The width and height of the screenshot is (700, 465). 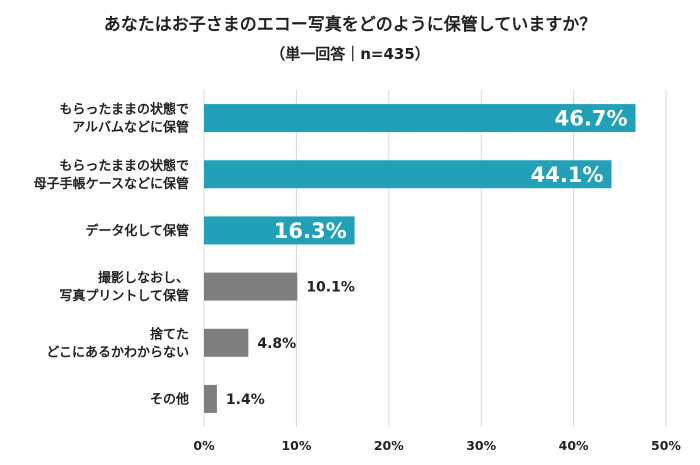 What do you see at coordinates (111, 184) in the screenshot?
I see `category-label: 母子手帳ケースなどに保管` at bounding box center [111, 184].